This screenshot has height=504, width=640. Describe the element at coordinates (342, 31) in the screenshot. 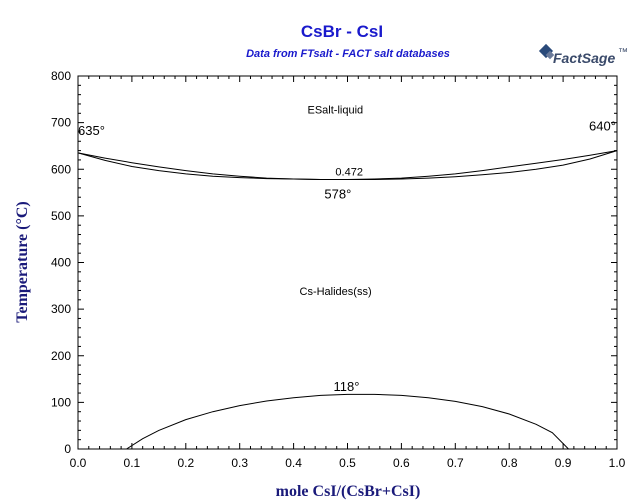

I see `chart-title: CsBr - CsI` at that location.